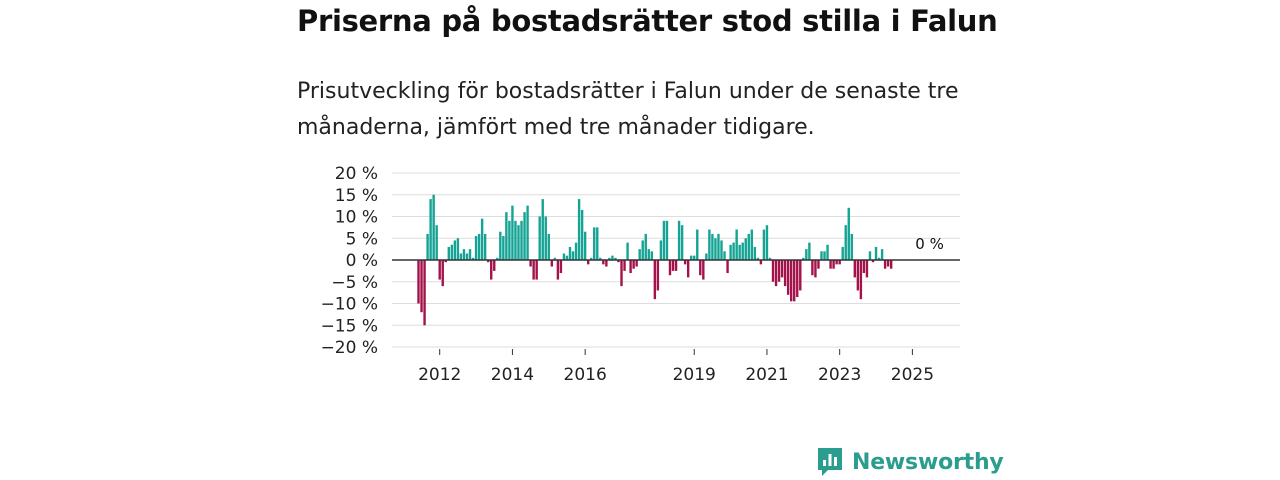 This screenshot has height=480, width=1280. What do you see at coordinates (349, 326) in the screenshot?
I see `y-tick-label: −15 %` at bounding box center [349, 326].